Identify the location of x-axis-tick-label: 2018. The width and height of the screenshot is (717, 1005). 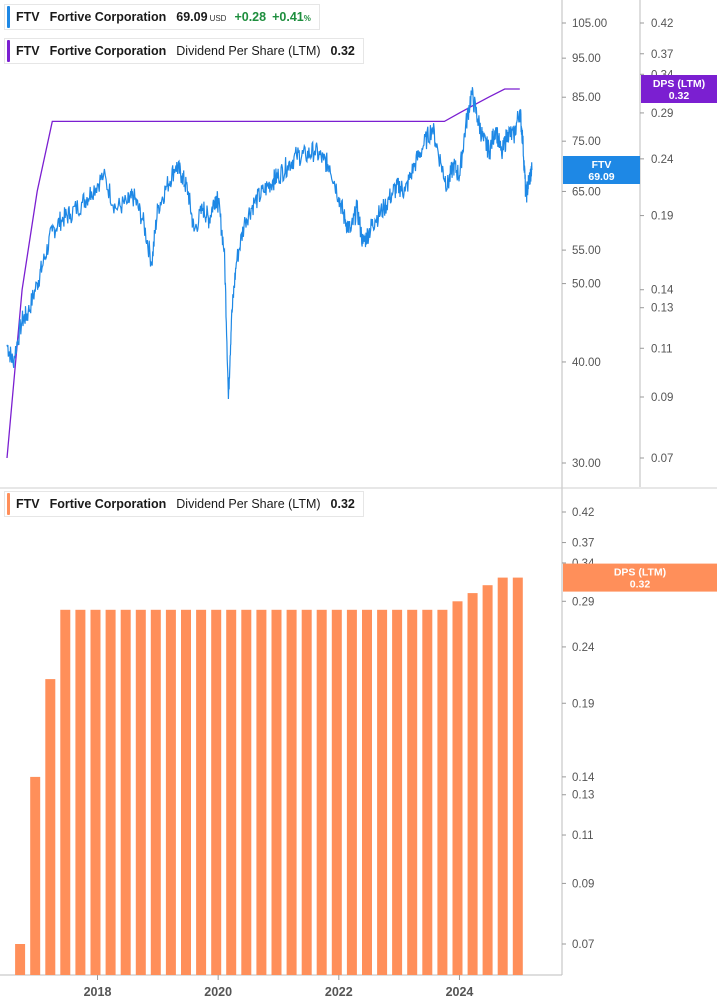
(98, 992).